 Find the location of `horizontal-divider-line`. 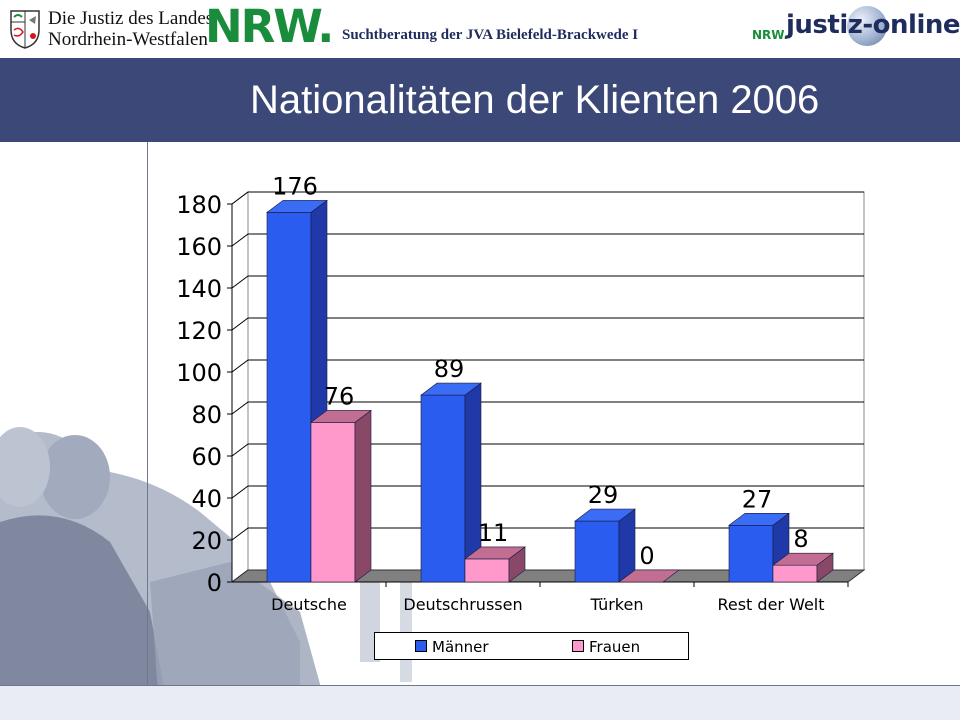

horizontal-divider-line is located at coordinates (480, 685).